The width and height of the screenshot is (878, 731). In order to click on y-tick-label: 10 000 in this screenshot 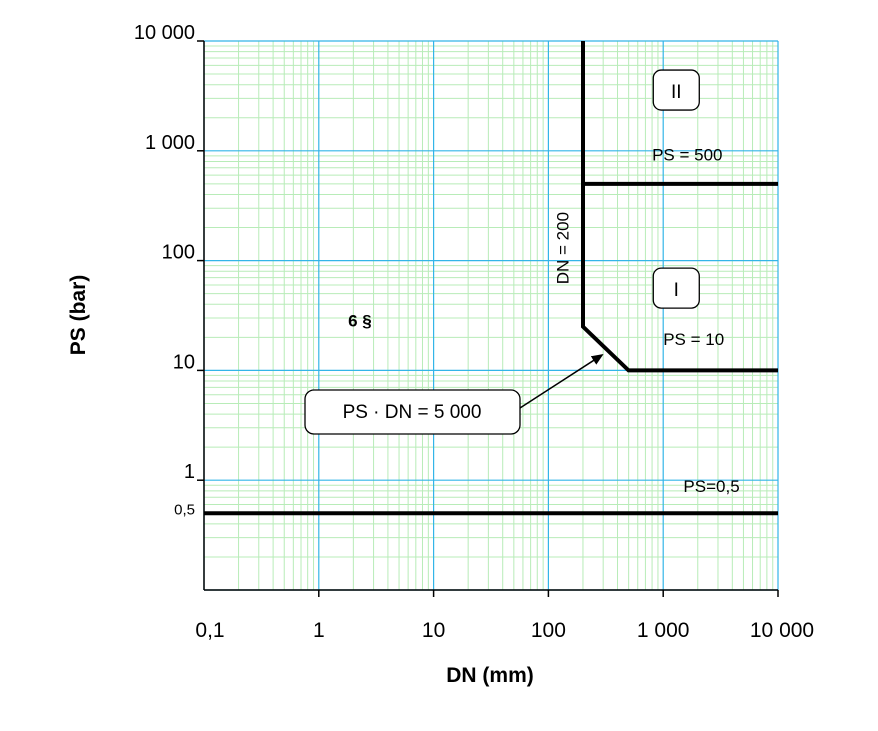, I will do `click(164, 33)`.